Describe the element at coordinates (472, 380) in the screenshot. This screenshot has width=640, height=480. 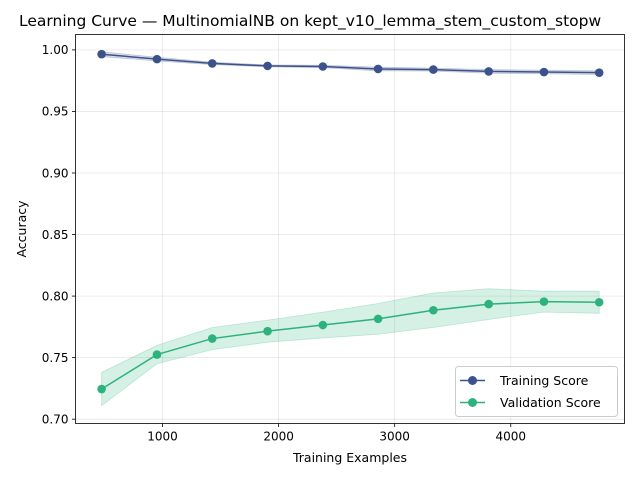
I see `legend-marker-training` at that location.